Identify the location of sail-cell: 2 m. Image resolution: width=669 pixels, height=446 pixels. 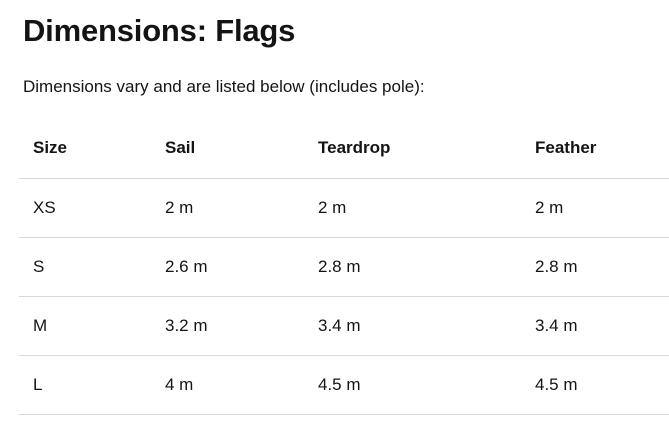
(241, 208).